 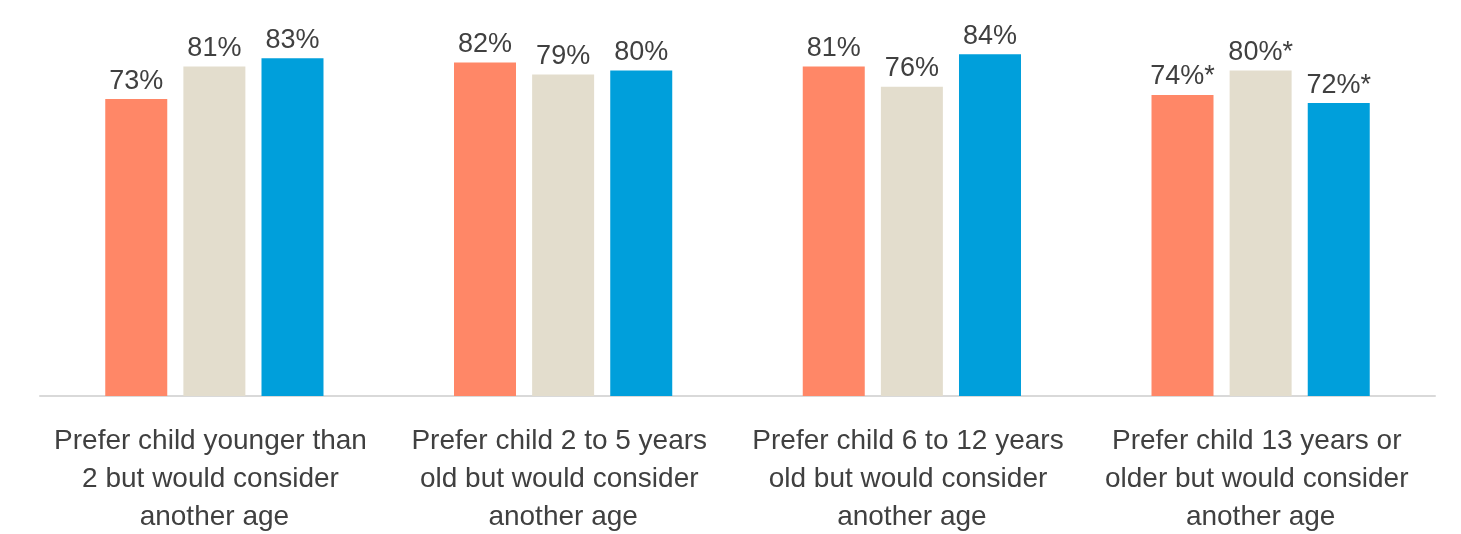 I want to click on data-label: 84%, so click(x=990, y=34).